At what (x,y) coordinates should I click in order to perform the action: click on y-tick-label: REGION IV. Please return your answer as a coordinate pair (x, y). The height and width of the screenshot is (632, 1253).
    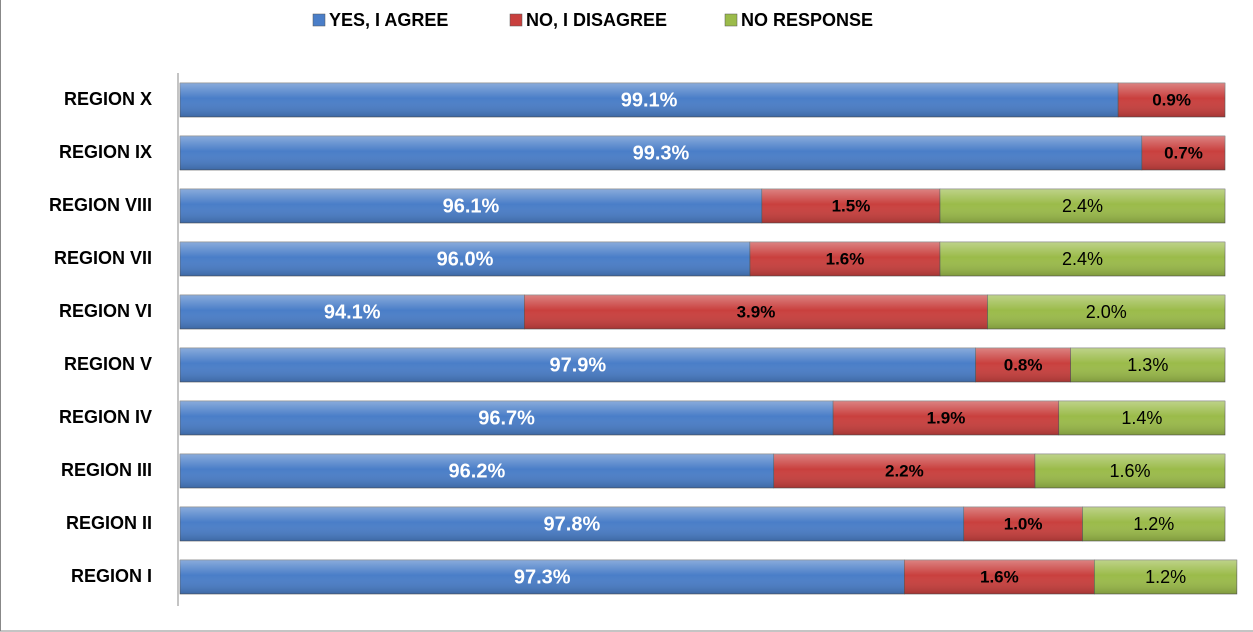
    Looking at the image, I should click on (105, 417).